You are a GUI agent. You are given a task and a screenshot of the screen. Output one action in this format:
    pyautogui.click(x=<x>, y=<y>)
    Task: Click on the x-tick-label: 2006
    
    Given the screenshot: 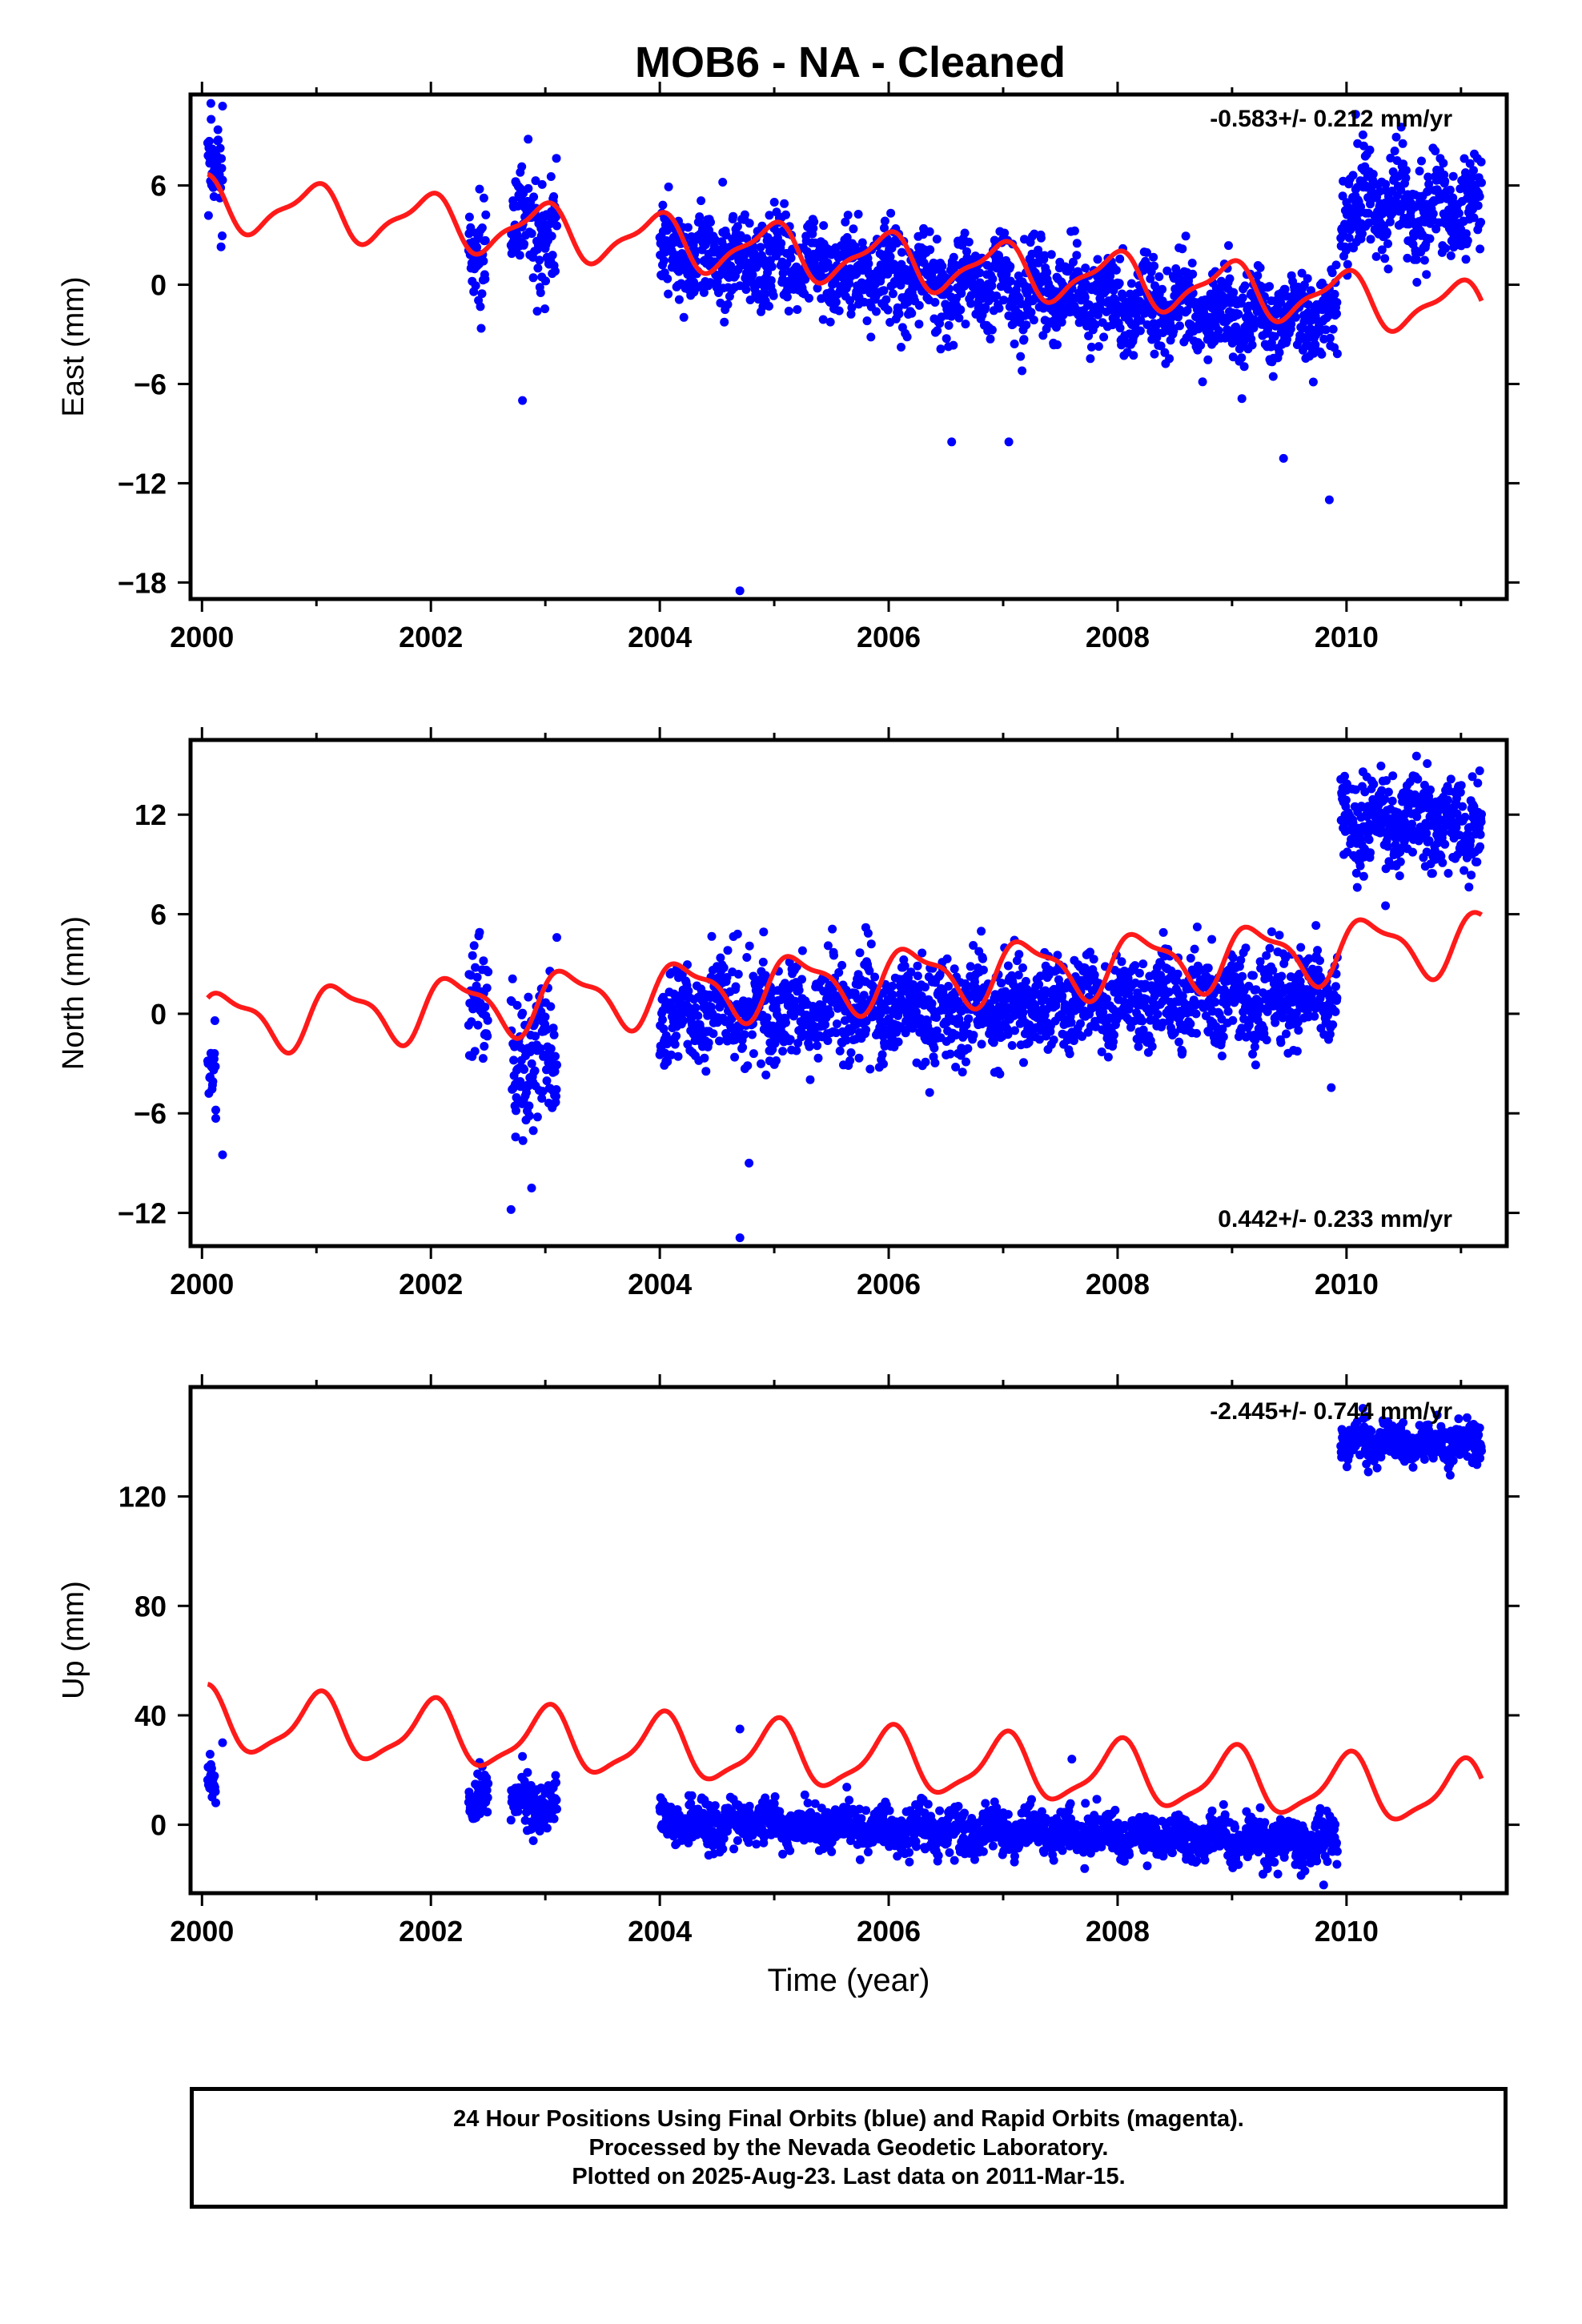 What is the action you would take?
    pyautogui.click(x=889, y=637)
    